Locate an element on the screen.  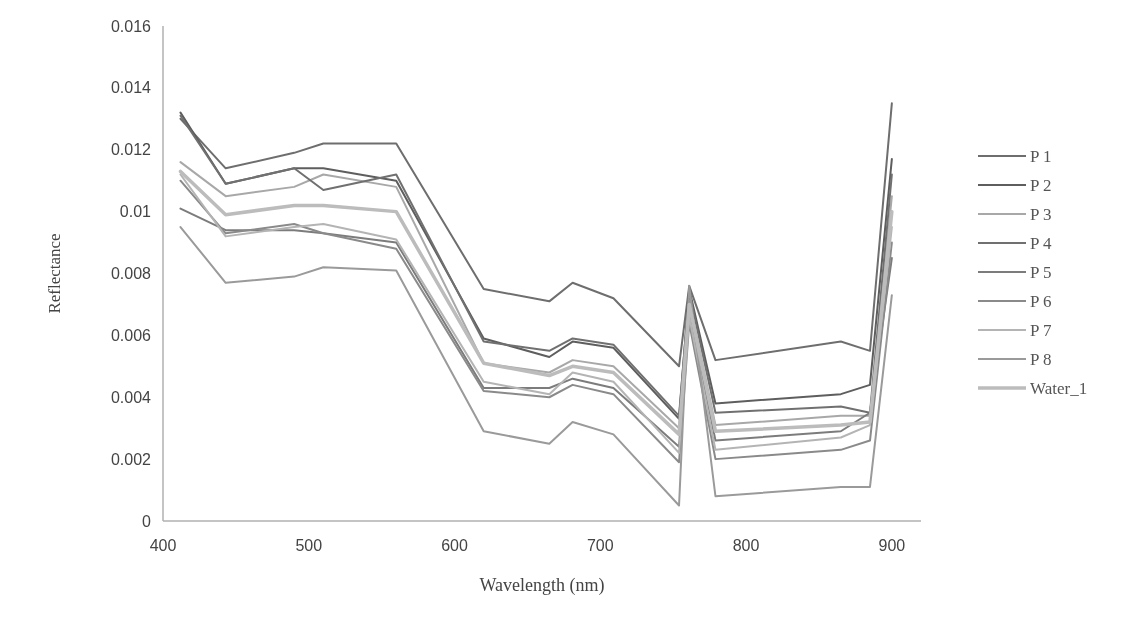
y-tick-label: 0.002 is located at coordinates (131, 459).